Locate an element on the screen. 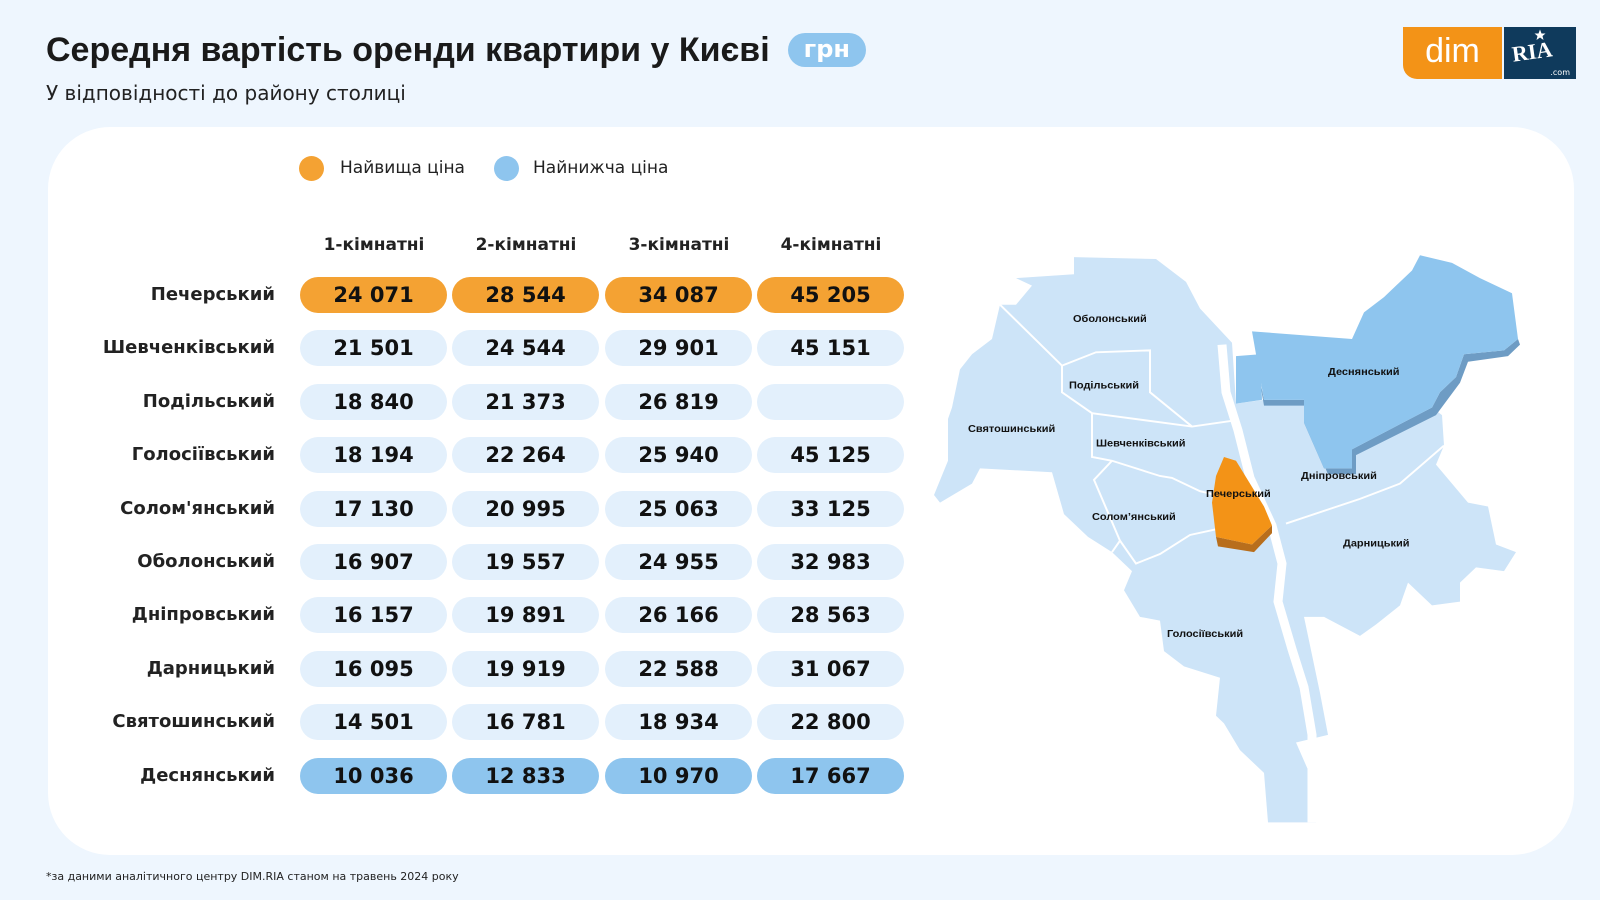  map-label-solomianskyi: Солом’янський is located at coordinates (1134, 517).